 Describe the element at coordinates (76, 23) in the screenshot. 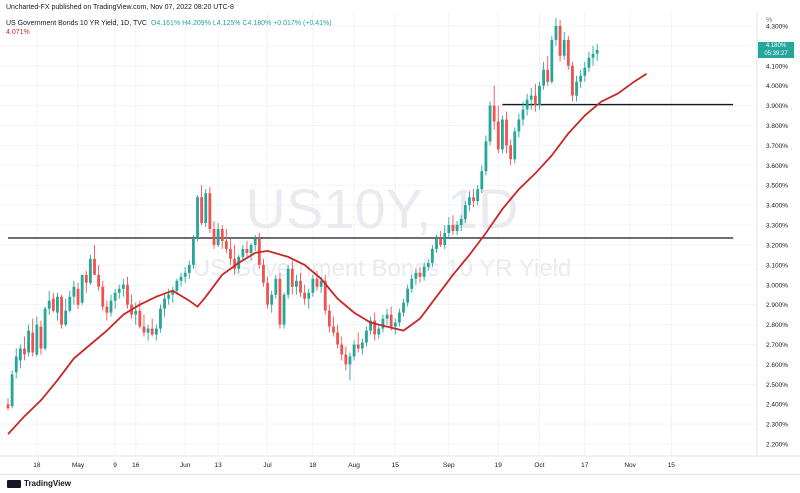

I see `symbol-title: US Government Bonds 10 YR Yield, 1D, TVC` at that location.